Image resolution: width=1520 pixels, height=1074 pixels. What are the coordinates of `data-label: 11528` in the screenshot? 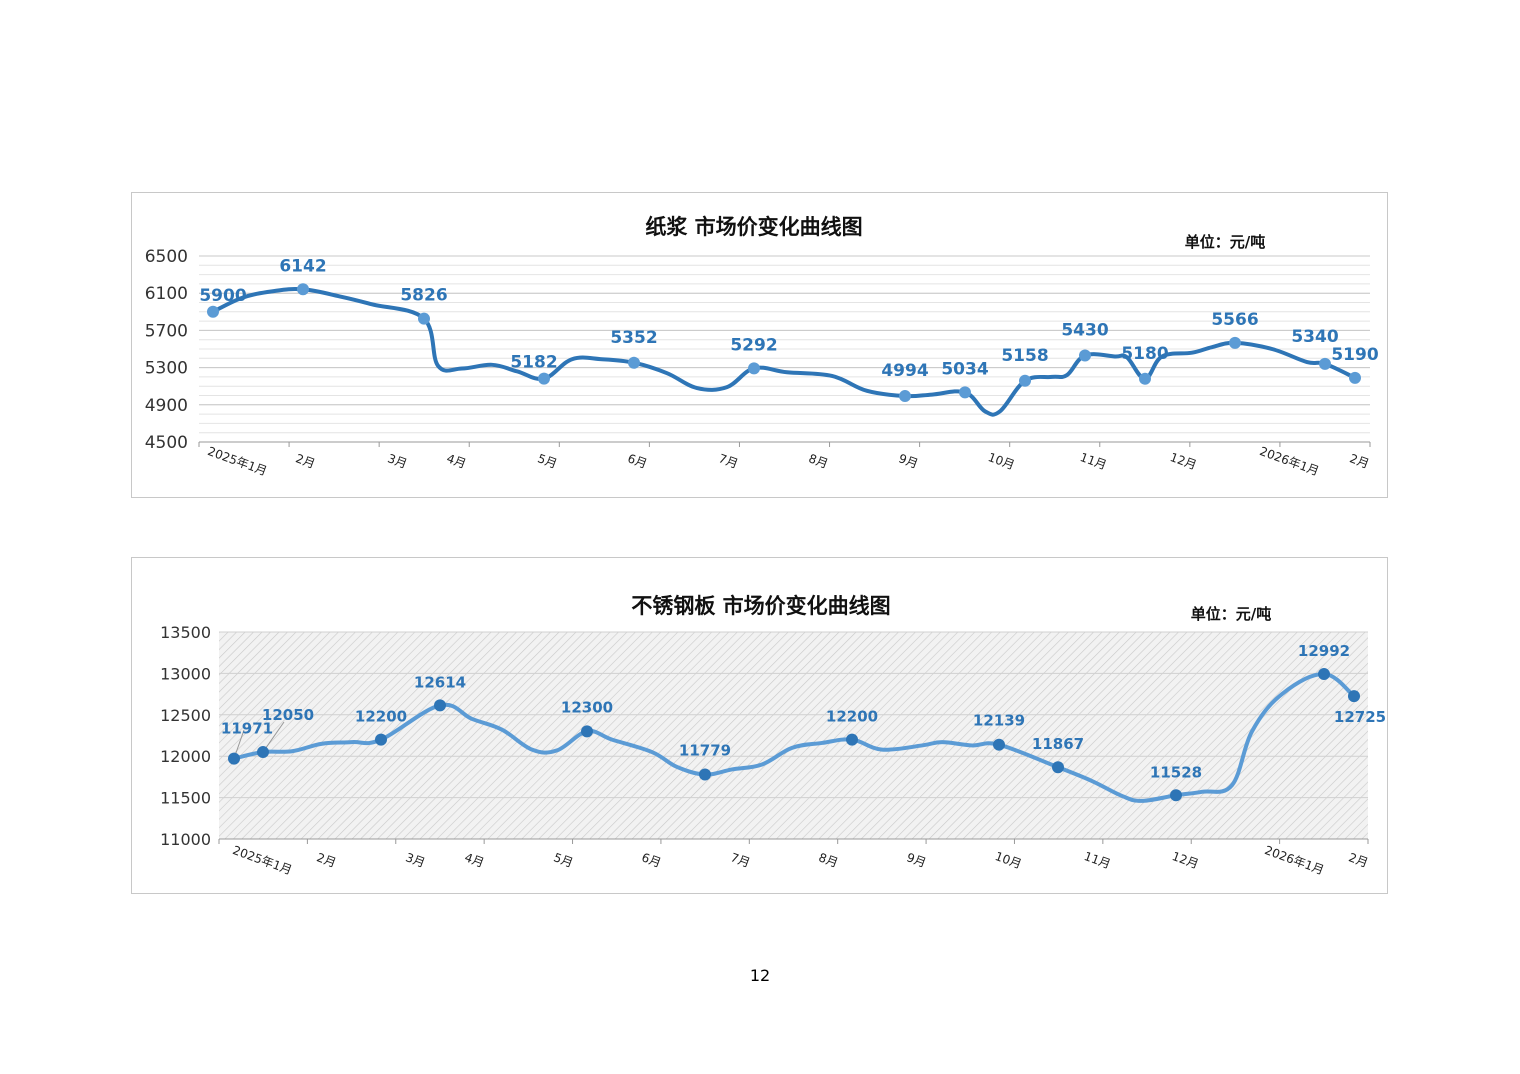 It's located at (1176, 772).